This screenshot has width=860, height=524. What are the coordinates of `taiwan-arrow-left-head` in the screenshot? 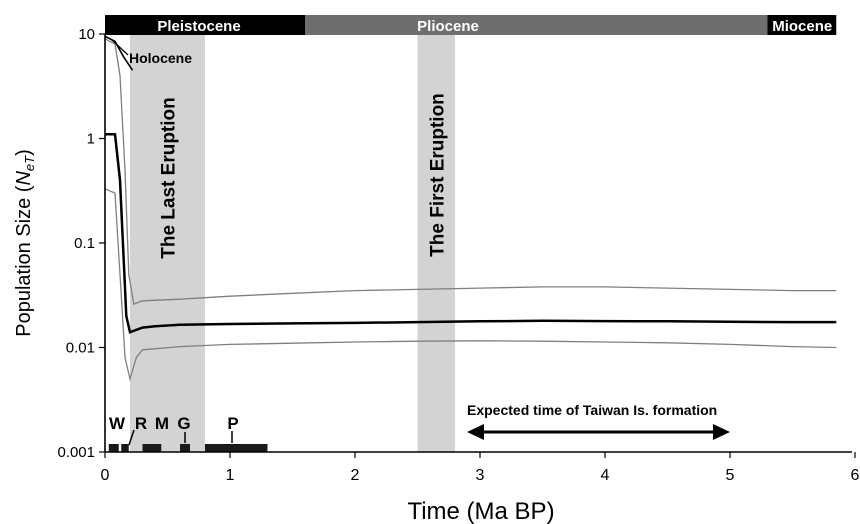 It's located at (475, 432).